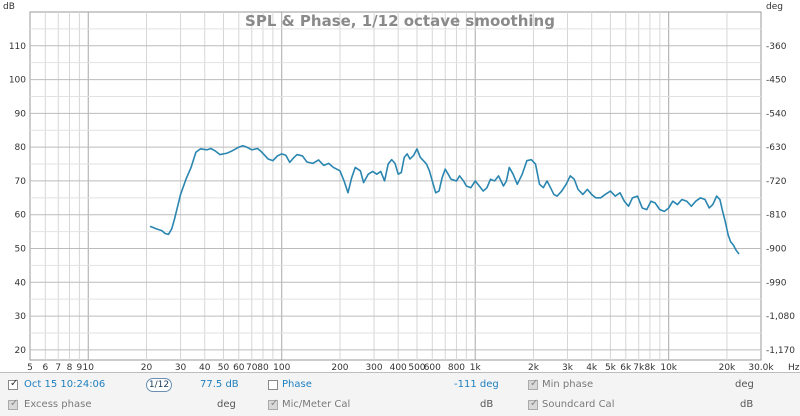 The image size is (800, 416). What do you see at coordinates (774, 7) in the screenshot?
I see `right-axis-unit: deg` at bounding box center [774, 7].